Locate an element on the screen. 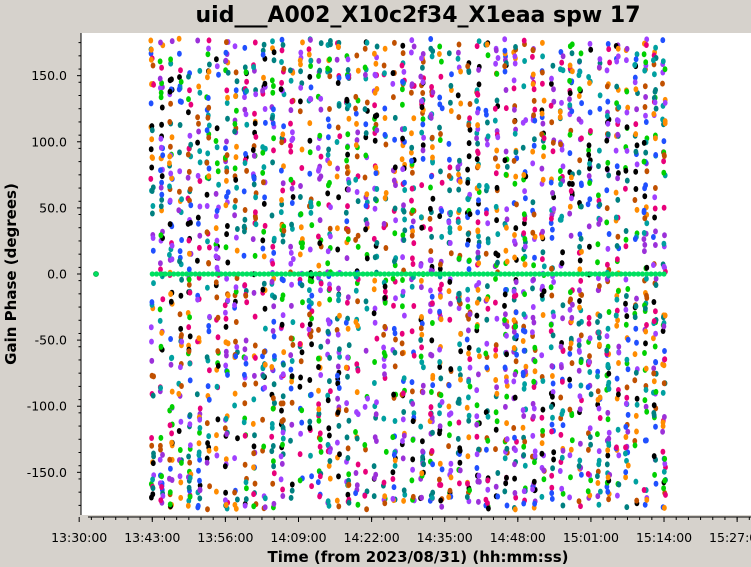  y-tick-label: 0.0 is located at coordinates (57, 274).